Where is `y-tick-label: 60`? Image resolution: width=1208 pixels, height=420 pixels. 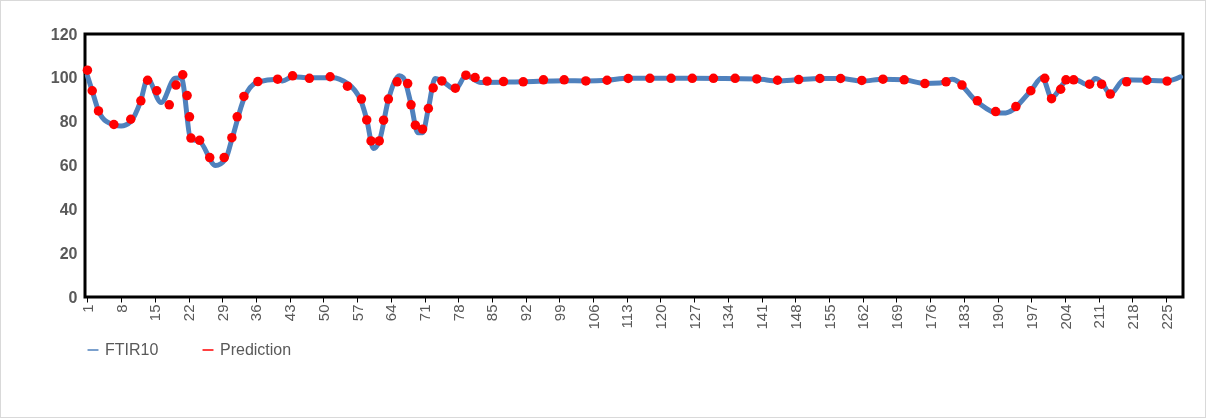
y-tick-label: 60 is located at coordinates (68, 165).